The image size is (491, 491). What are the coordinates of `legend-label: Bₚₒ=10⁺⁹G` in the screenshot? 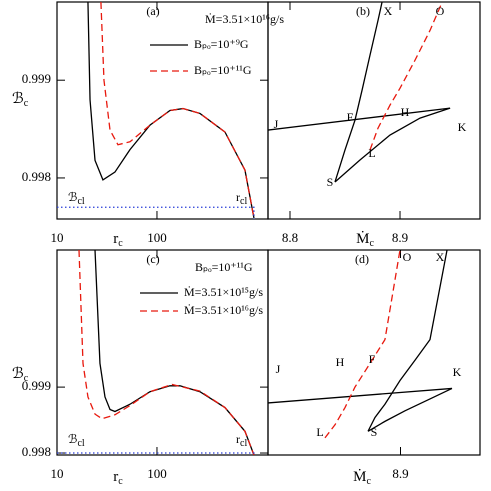 It's located at (221, 44).